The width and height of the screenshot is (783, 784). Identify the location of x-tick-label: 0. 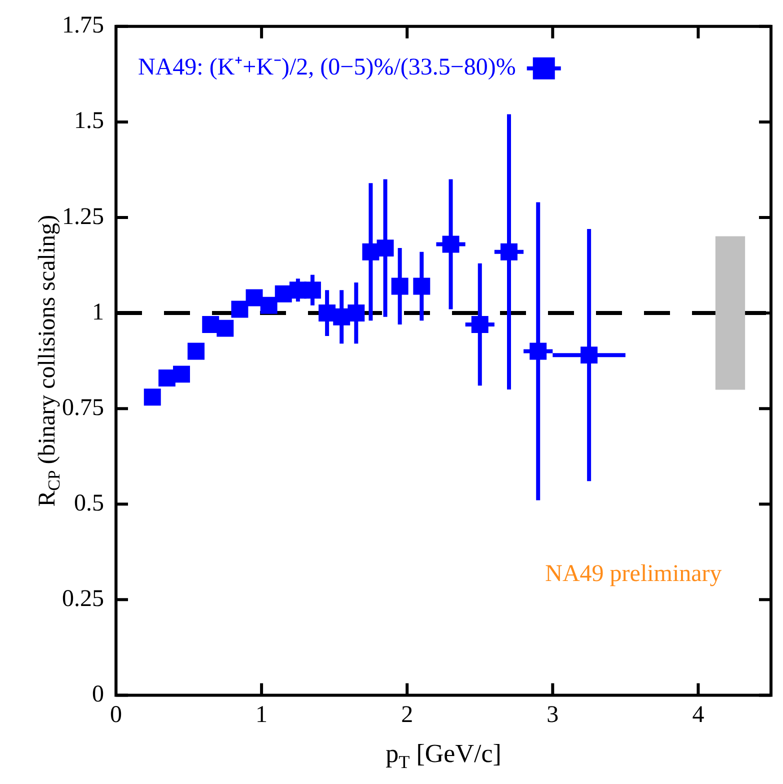
(116, 715).